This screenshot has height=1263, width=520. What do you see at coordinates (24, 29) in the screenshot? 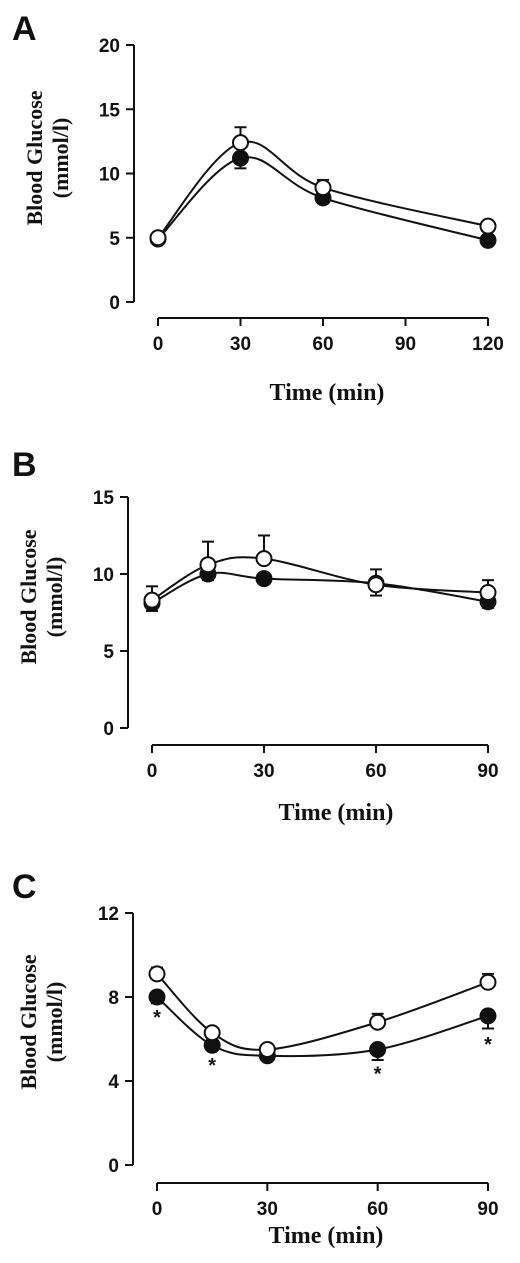
I see `panel-letter-a: A` at bounding box center [24, 29].